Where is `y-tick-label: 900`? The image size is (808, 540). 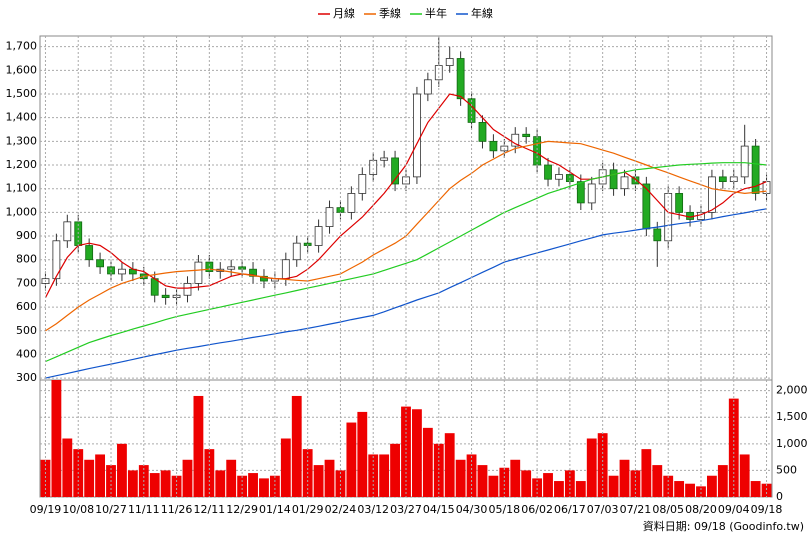 y-tick-label: 900 is located at coordinates (26, 235).